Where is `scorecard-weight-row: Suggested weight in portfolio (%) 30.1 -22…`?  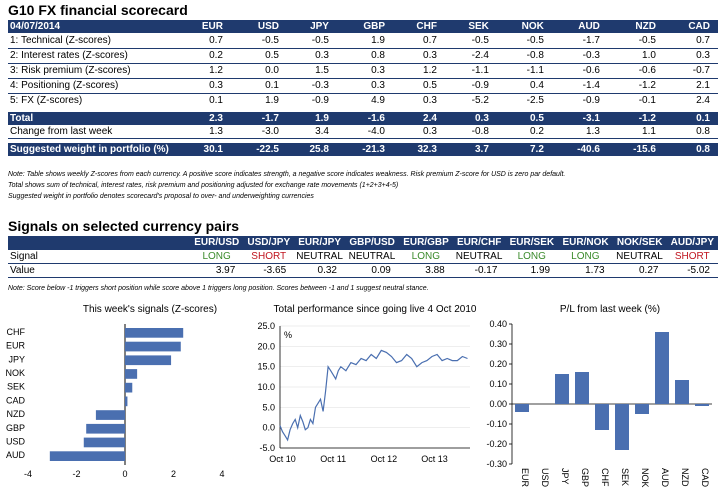
scorecard-weight-row: Suggested weight in portfolio (%) 30.1 -22… is located at coordinates (363, 149).